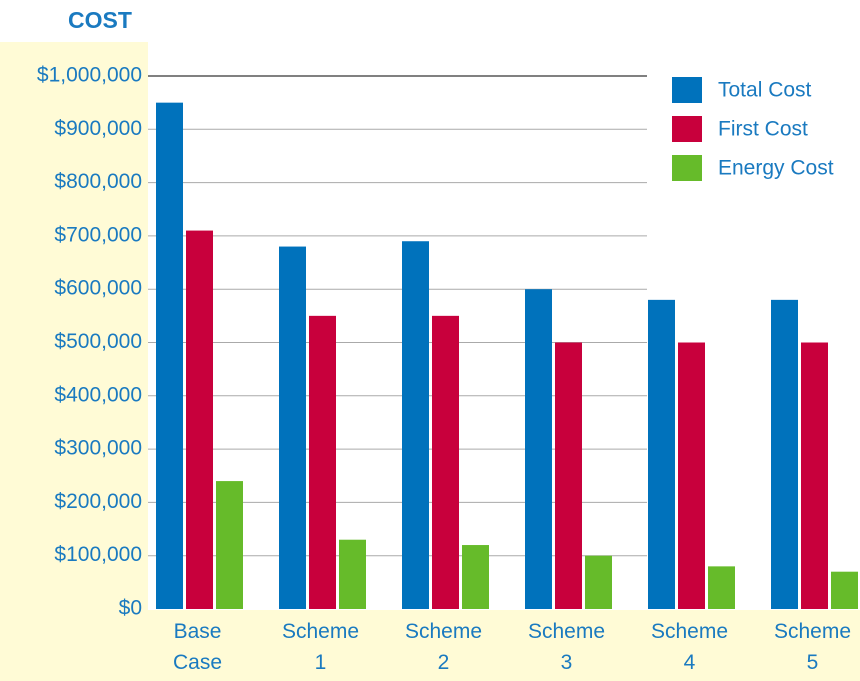  I want to click on legend-label: Energy Cost, so click(776, 168).